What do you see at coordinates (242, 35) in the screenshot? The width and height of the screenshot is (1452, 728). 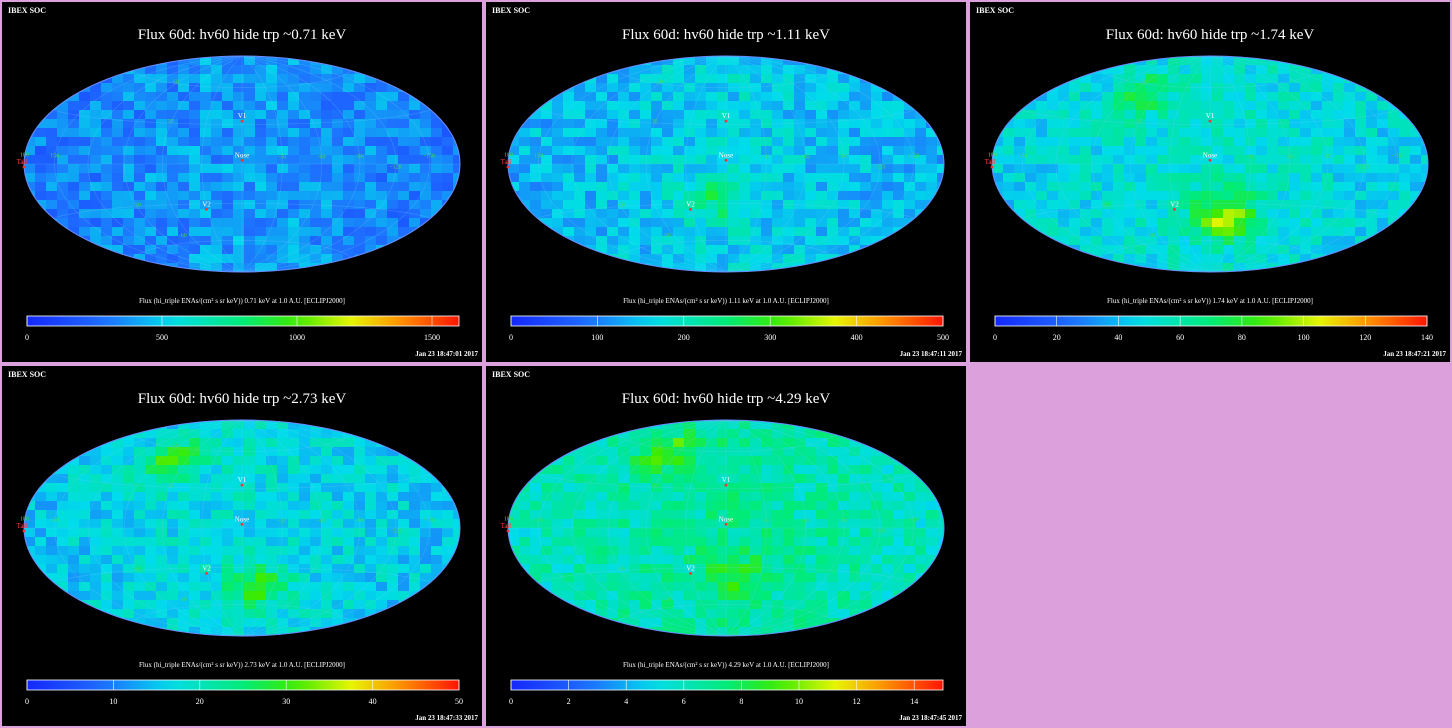 I see `map-title: Flux 60d: hv60 hide trp ~0.71 keV` at bounding box center [242, 35].